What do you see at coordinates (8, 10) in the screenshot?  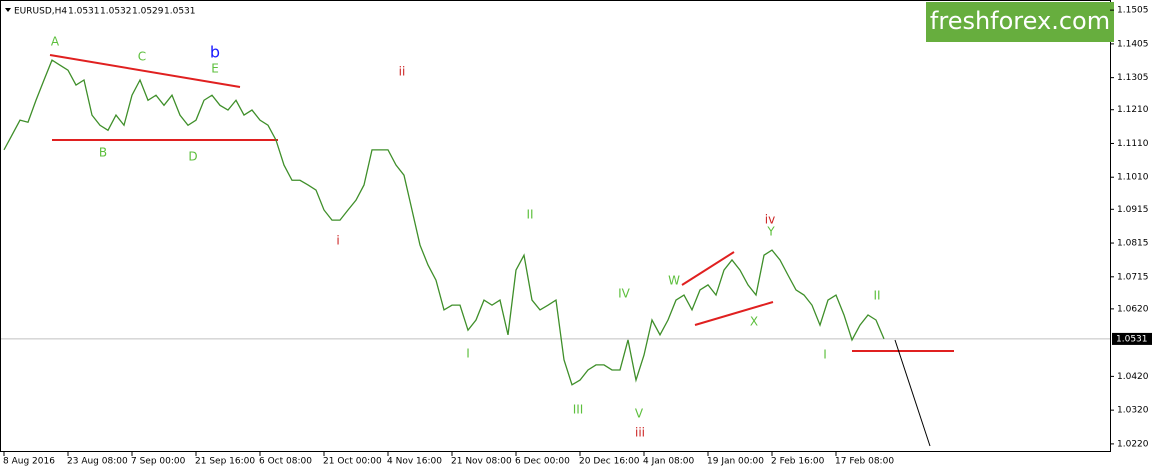 I see `dropdown-icon` at bounding box center [8, 10].